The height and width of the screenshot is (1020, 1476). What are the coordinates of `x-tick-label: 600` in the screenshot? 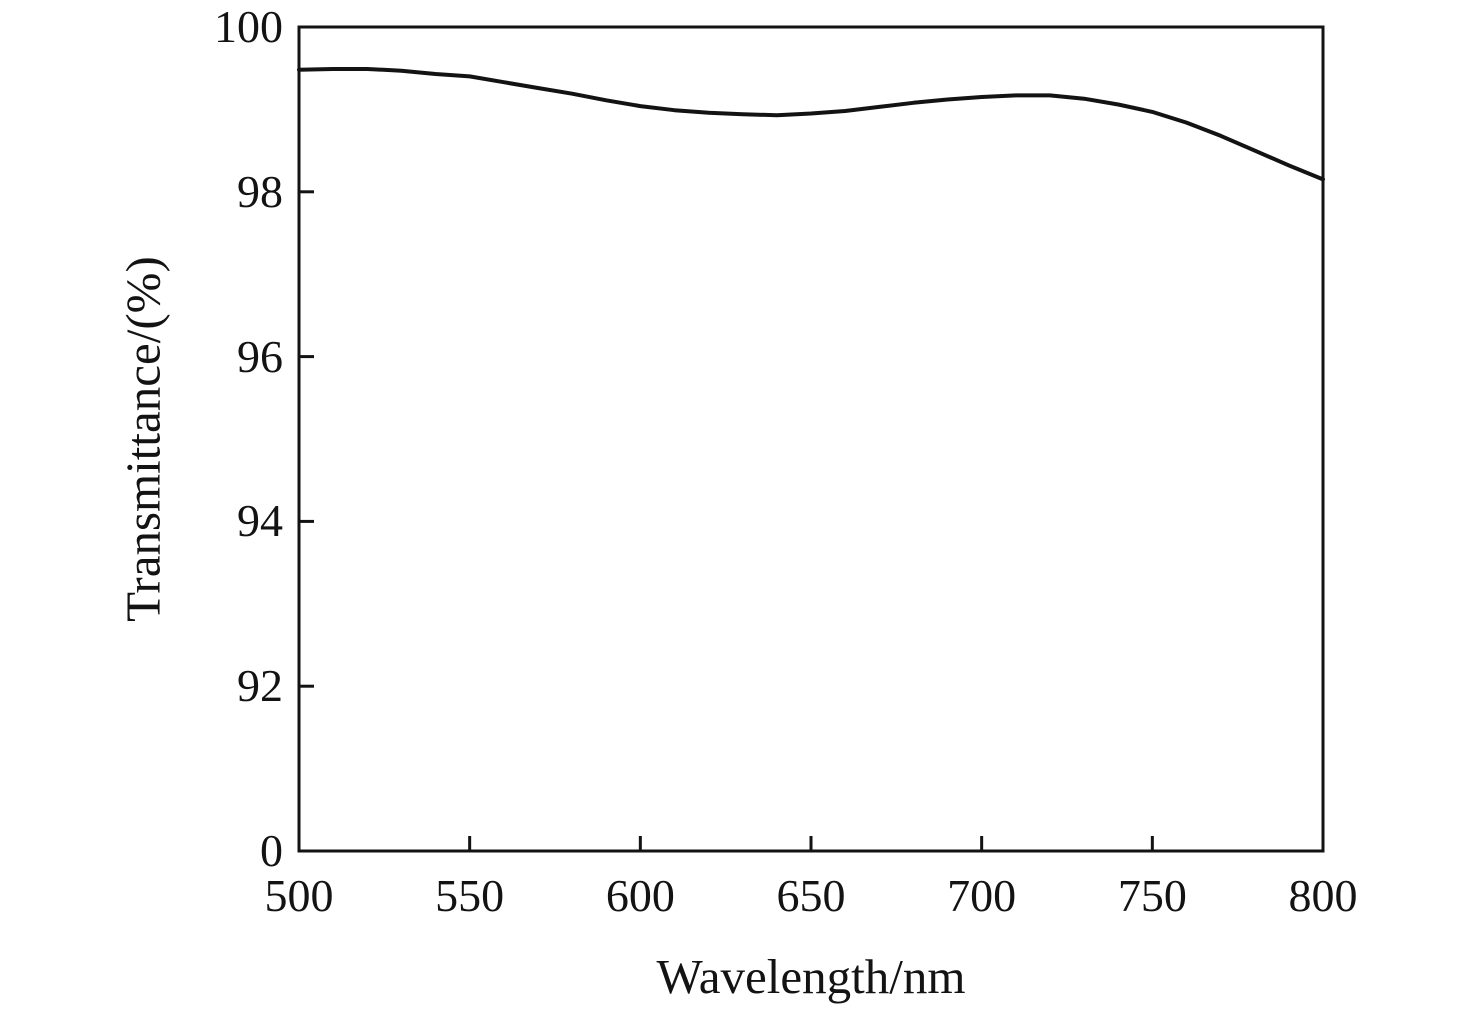 It's located at (640, 895).